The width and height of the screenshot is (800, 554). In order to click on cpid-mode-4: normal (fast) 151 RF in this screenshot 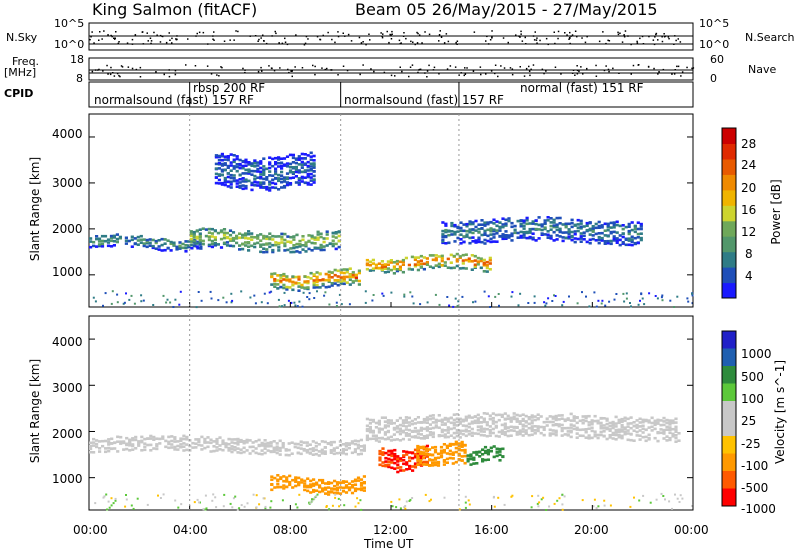, I will do `click(582, 88)`.